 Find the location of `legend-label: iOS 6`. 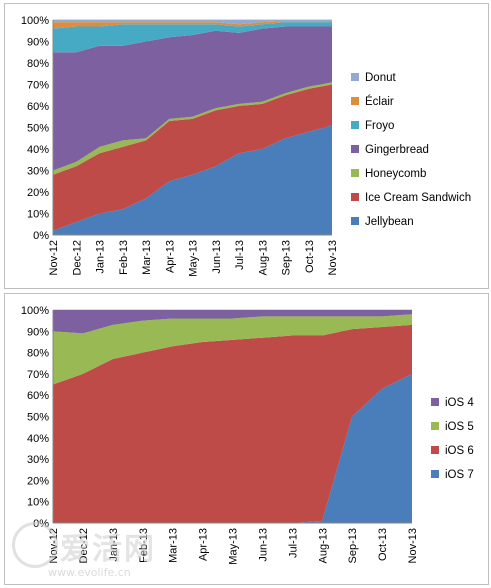

legend-label: iOS 6 is located at coordinates (459, 451).